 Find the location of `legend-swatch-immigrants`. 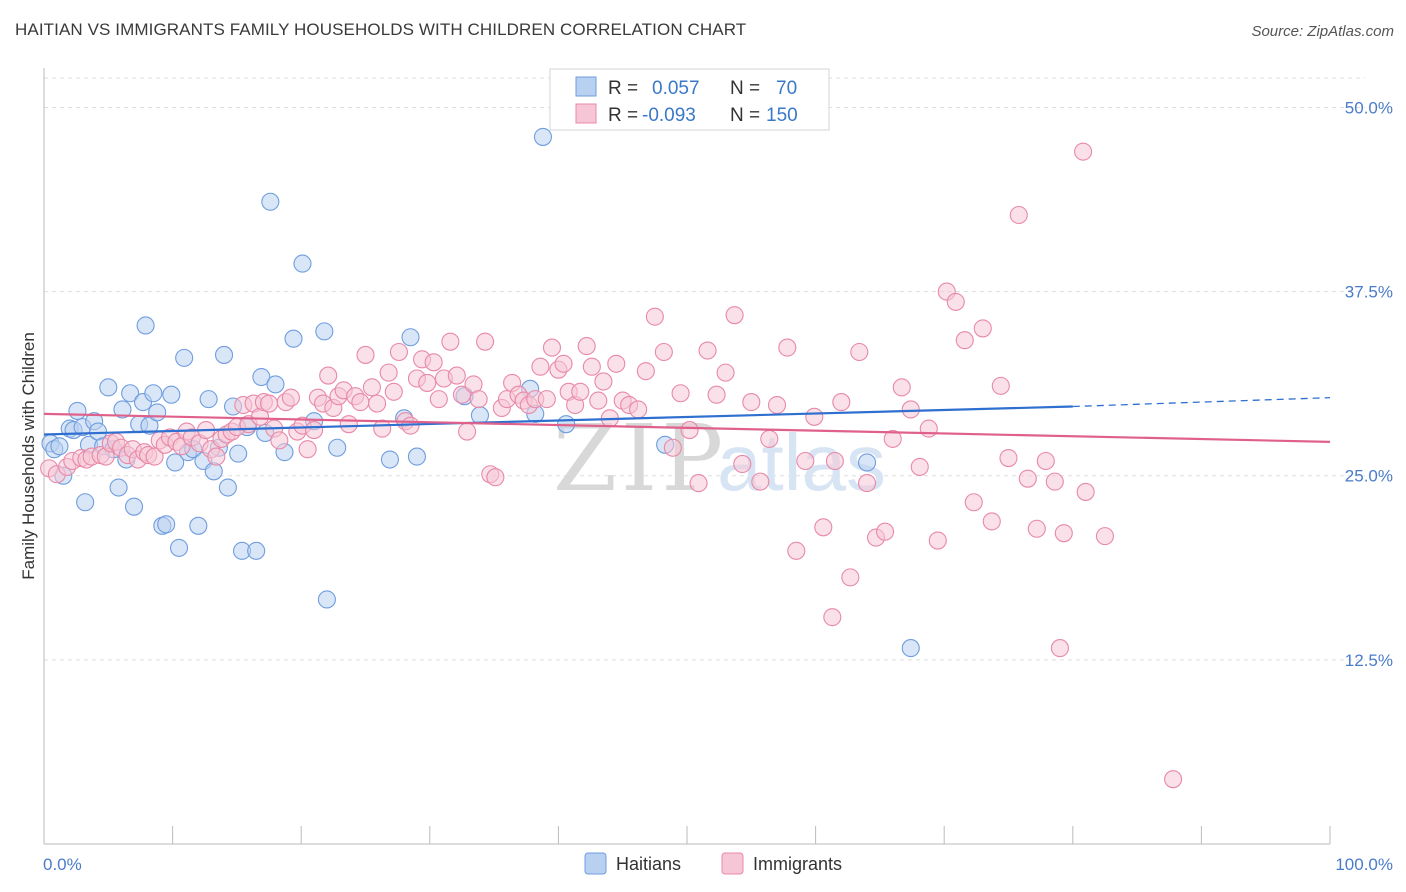

legend-swatch-immigrants is located at coordinates (586, 113).